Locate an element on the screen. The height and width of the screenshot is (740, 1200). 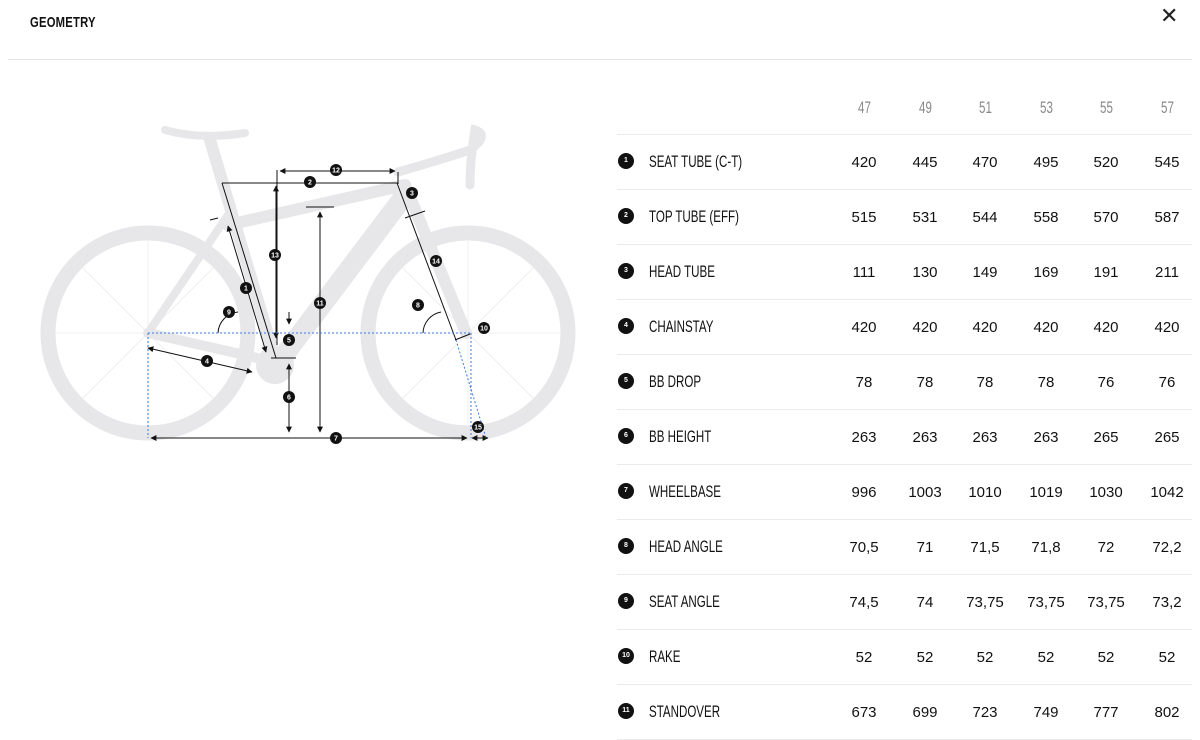
marker-5: 5 is located at coordinates (289, 340).